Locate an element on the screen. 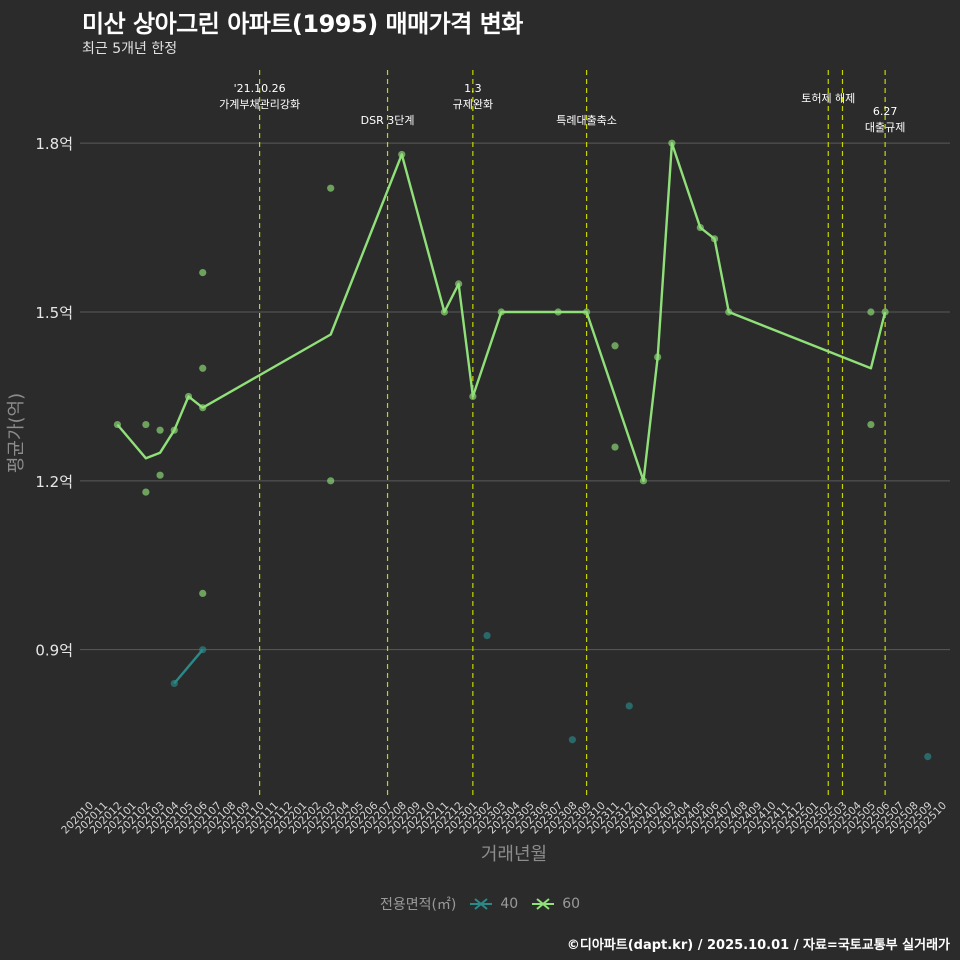  legend-key-40-icon is located at coordinates (481, 904).